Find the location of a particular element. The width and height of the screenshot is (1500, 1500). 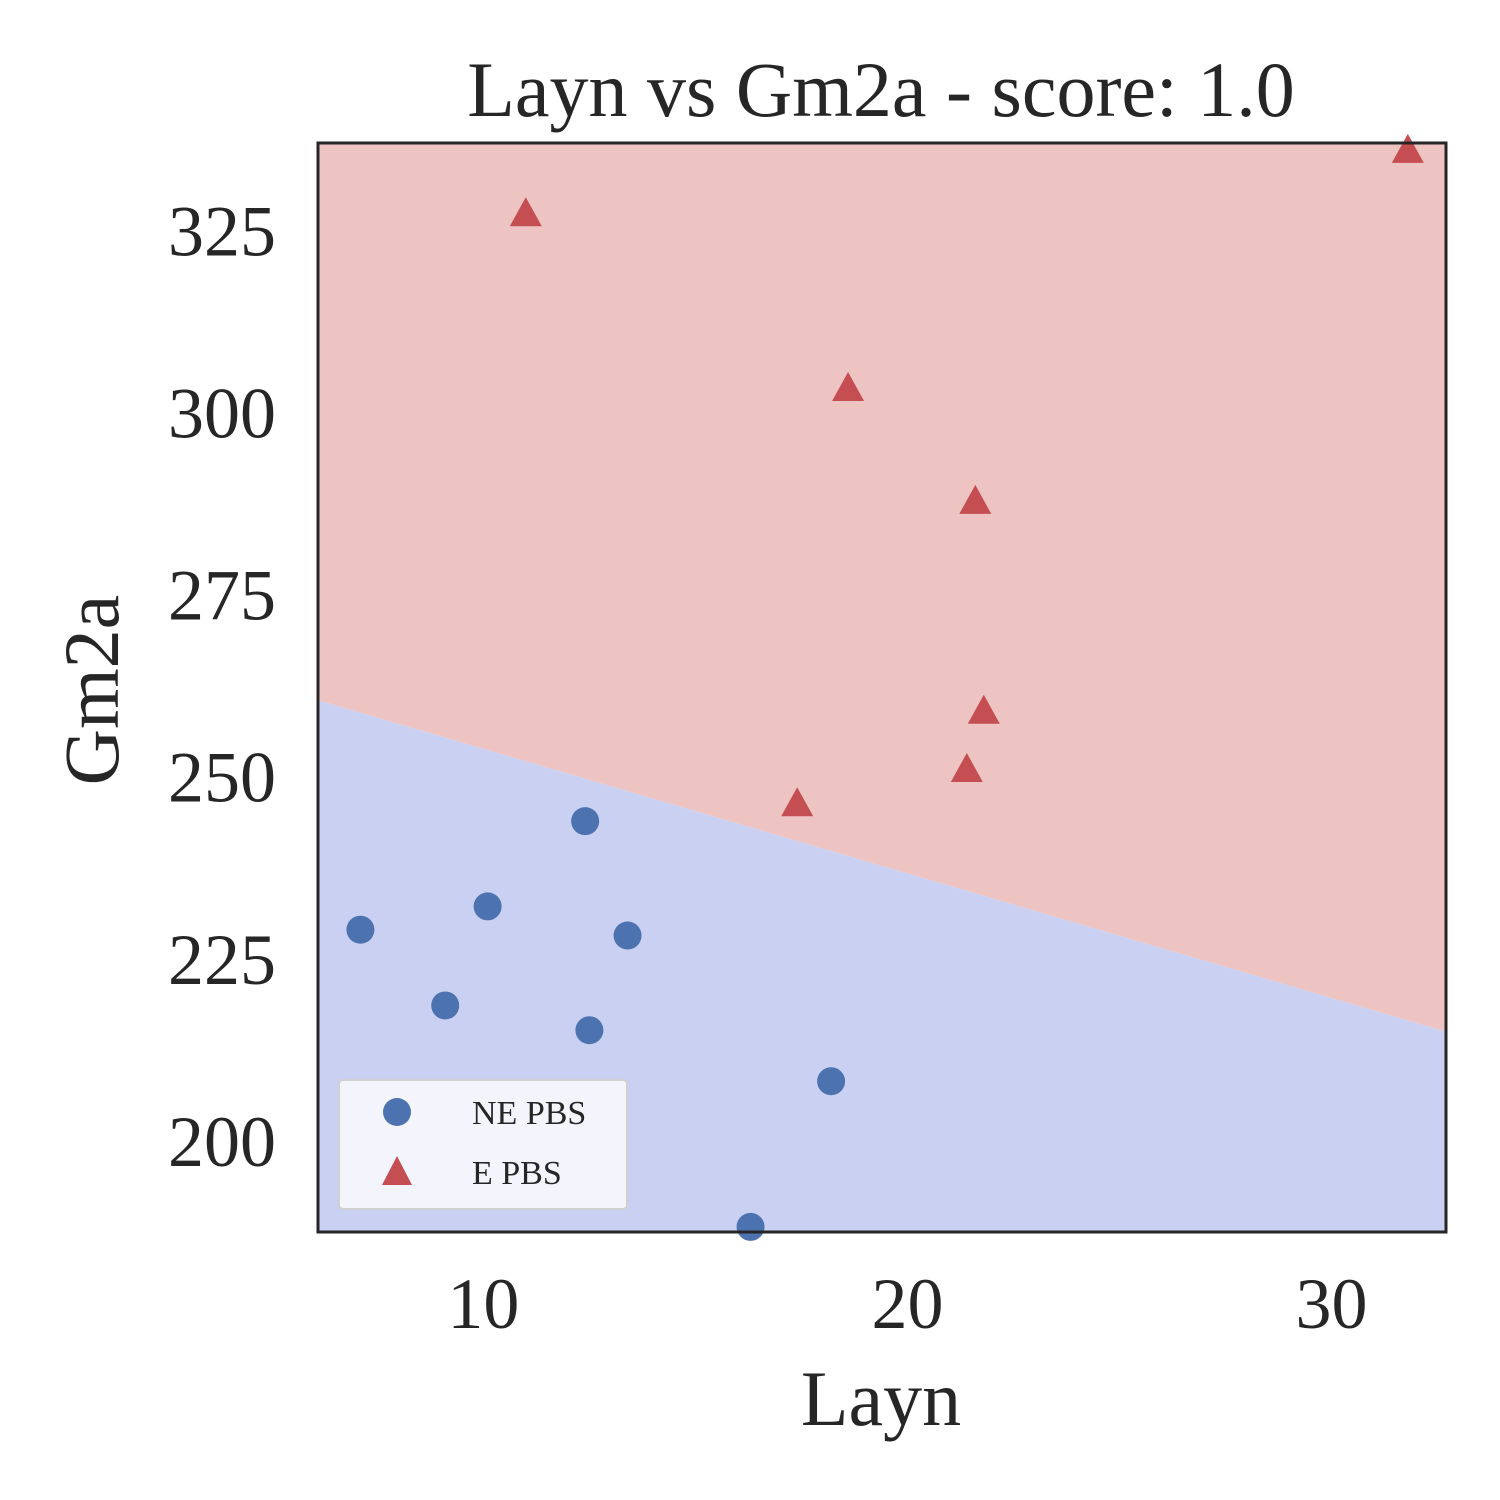

x-axis-label: Layn is located at coordinates (881, 1398).